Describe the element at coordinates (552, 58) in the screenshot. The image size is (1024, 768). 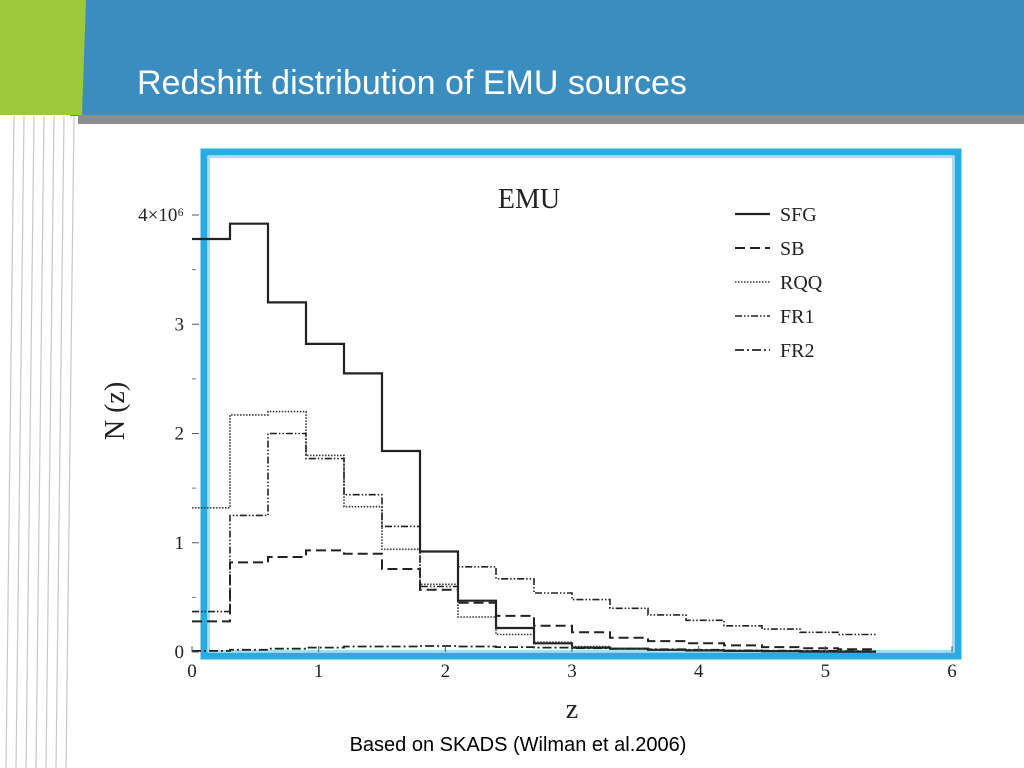
I see `header-band` at that location.